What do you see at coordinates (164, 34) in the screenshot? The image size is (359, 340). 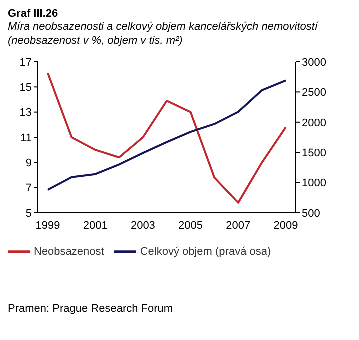 I see `chart-subtitle: Míra neobsazenosti a celkový objem kancelářských nemovitostí (neobsazenost v %, objem v tis. m²)` at bounding box center [164, 34].